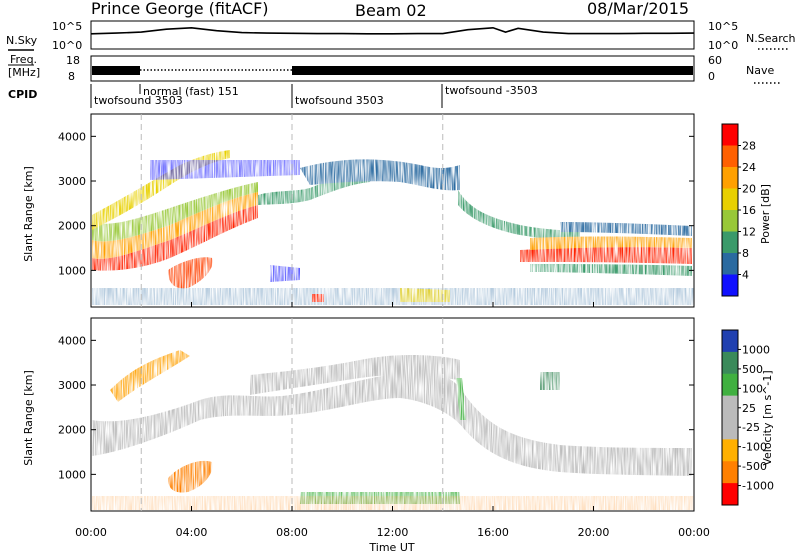 Image resolution: width=800 pixels, height=554 pixels. I want to click on velocity-near-range, so click(393, 503).